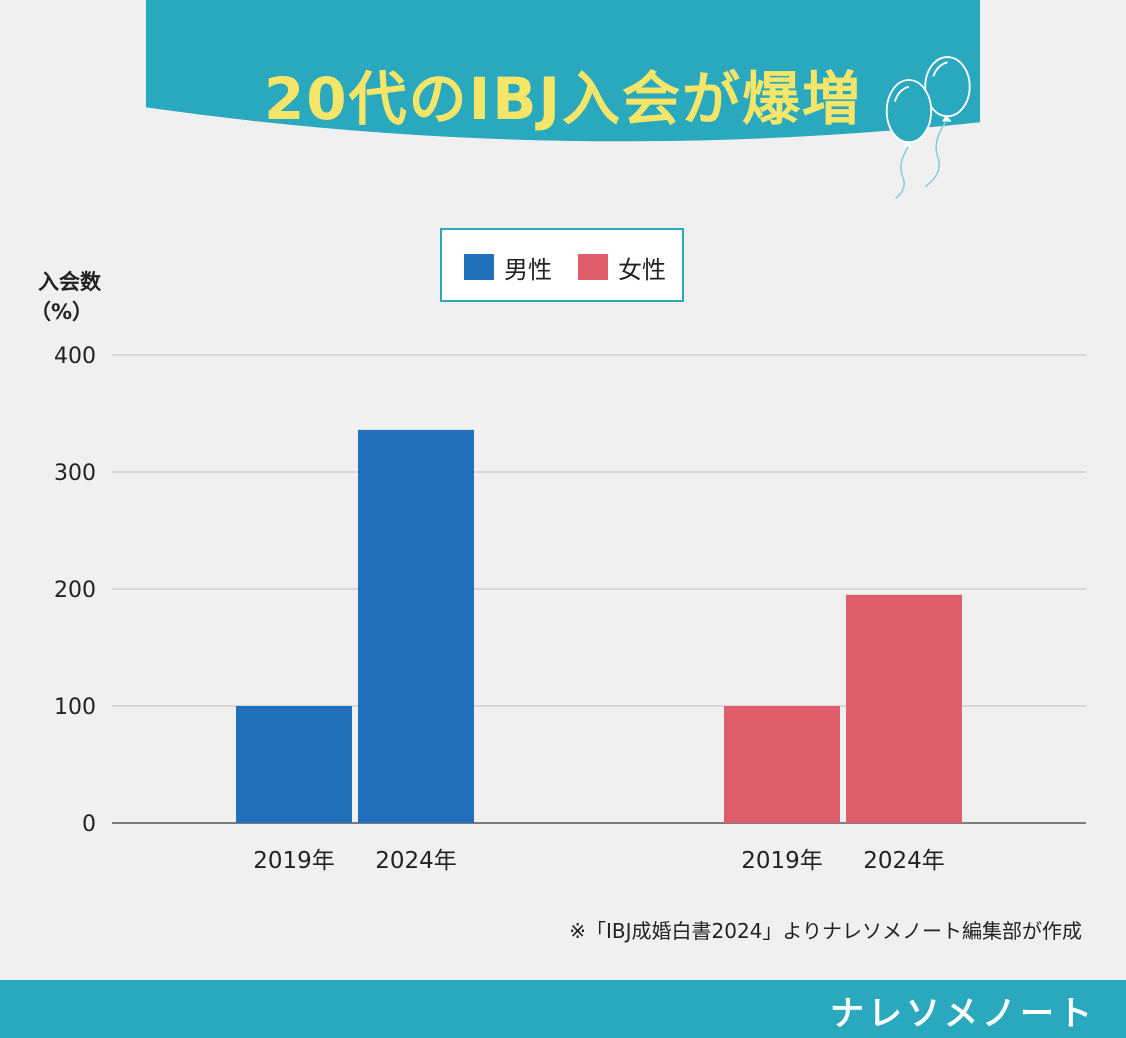  What do you see at coordinates (75, 707) in the screenshot?
I see `y-tick-label-100: 100` at bounding box center [75, 707].